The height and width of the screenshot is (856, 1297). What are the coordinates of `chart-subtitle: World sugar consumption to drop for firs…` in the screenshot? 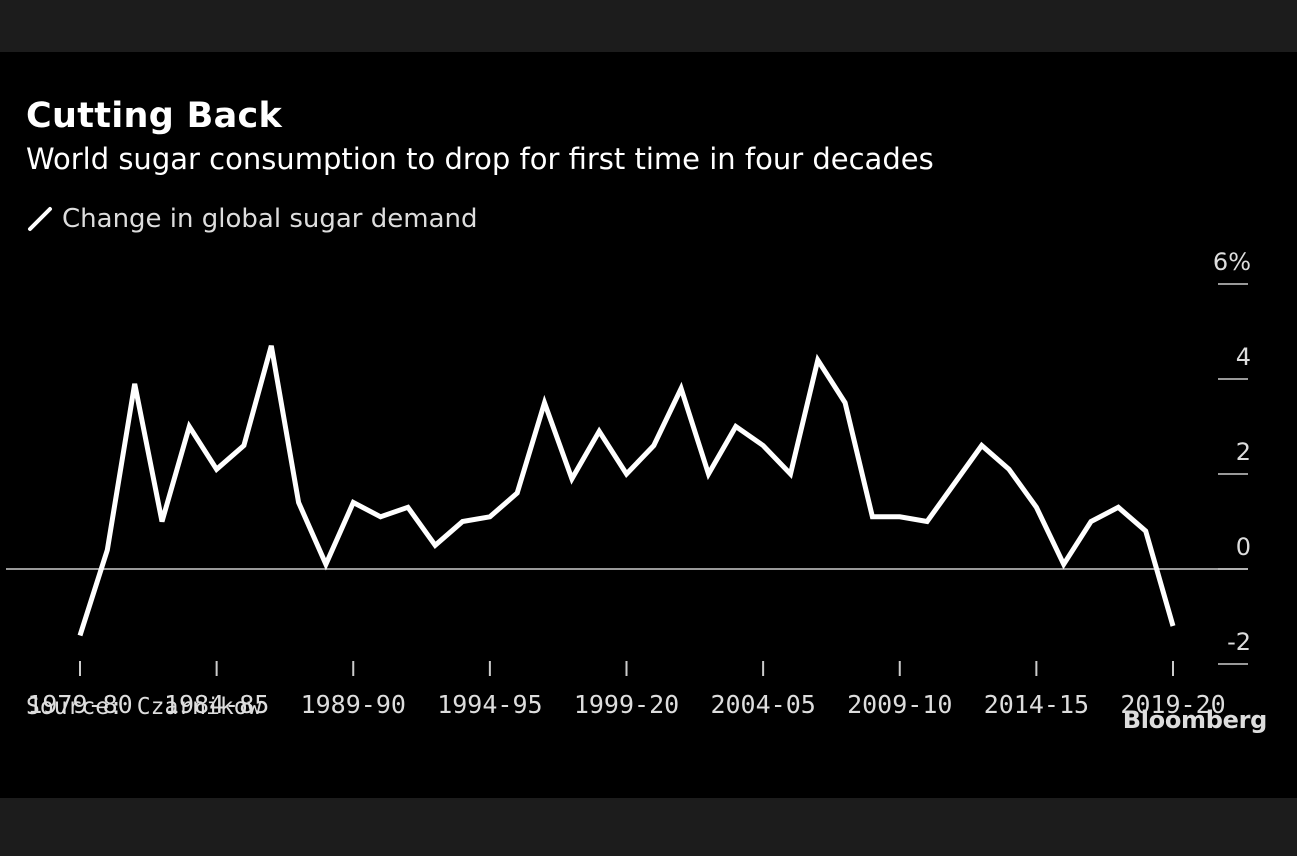 It's located at (480, 159).